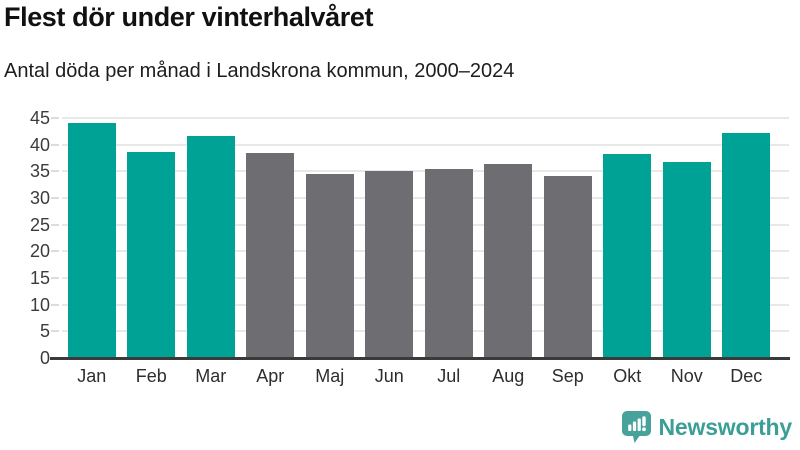  Describe the element at coordinates (151, 376) in the screenshot. I see `x-tick-label: Feb` at that location.